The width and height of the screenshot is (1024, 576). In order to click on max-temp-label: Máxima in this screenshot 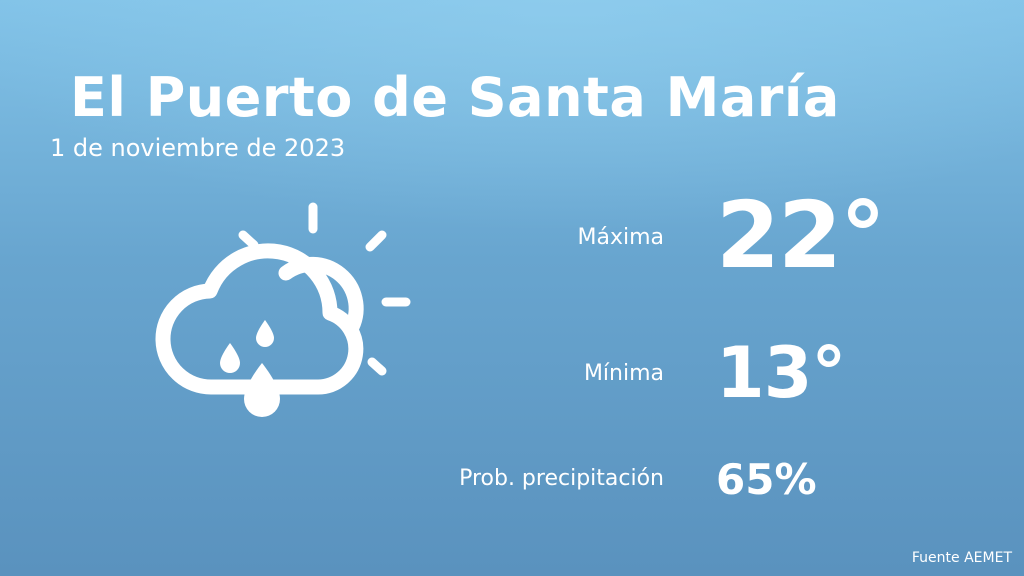, I will do `click(620, 237)`.